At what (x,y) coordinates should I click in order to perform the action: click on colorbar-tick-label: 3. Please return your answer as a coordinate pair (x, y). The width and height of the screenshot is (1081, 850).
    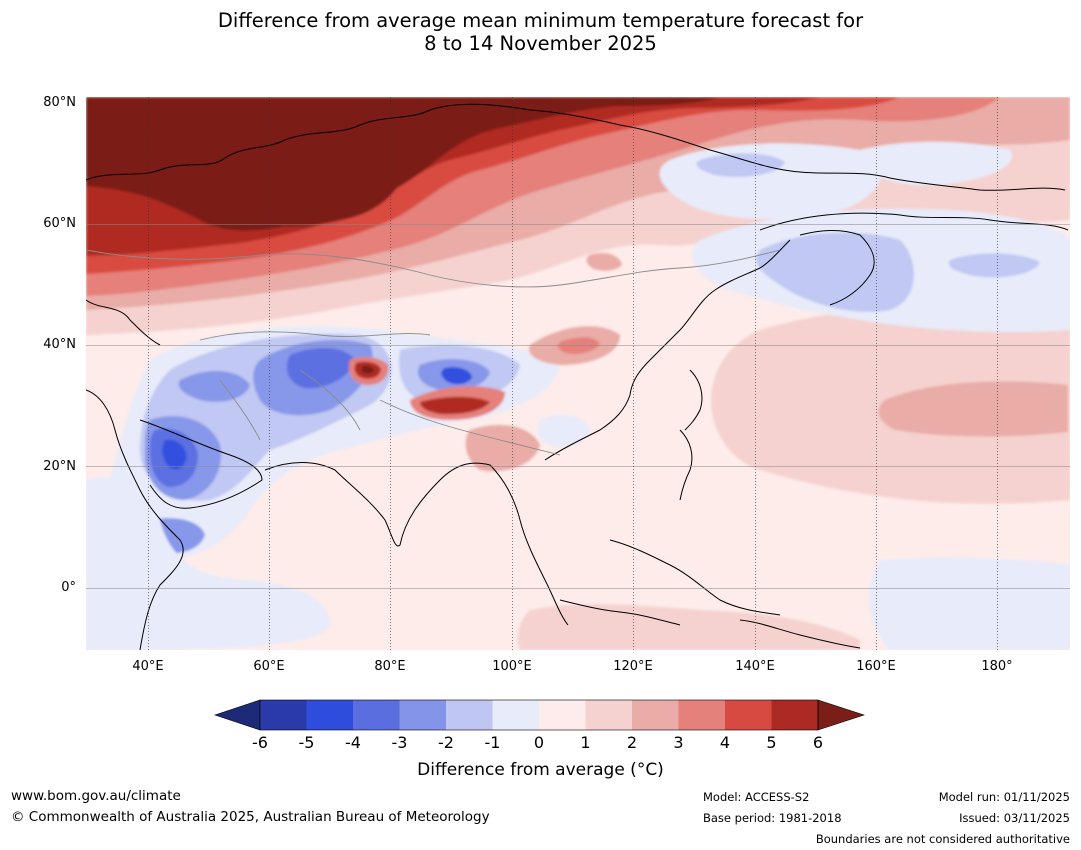
    Looking at the image, I should click on (678, 742).